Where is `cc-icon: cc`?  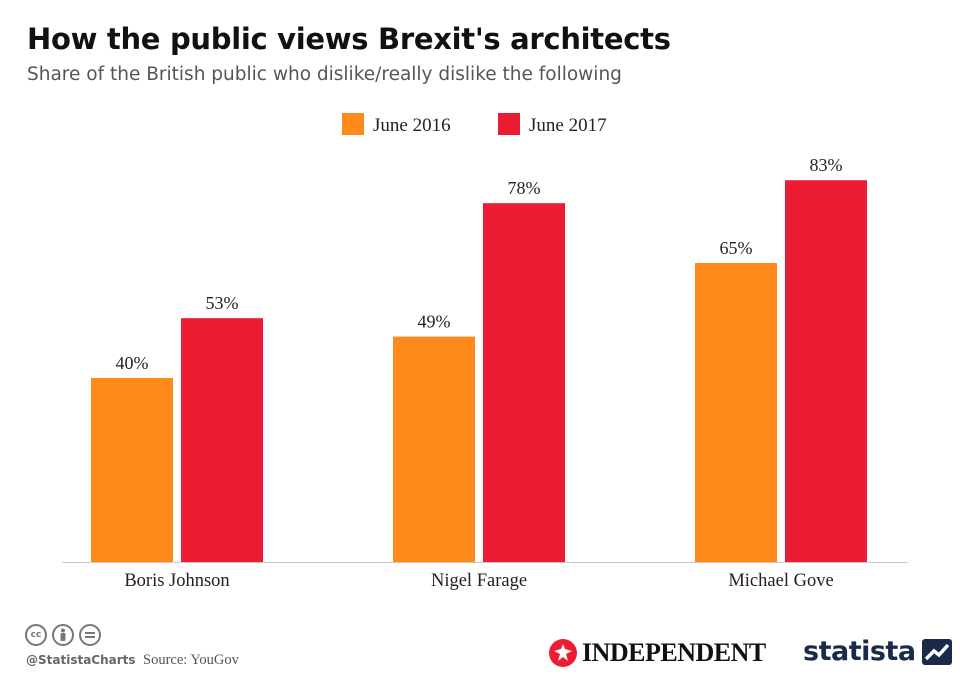
cc-icon: cc is located at coordinates (36, 635).